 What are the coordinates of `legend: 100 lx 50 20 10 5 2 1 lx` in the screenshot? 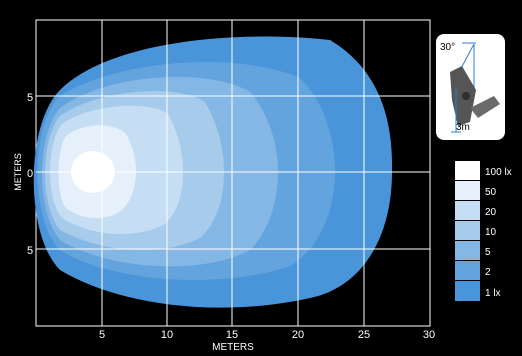 It's located at (483, 231).